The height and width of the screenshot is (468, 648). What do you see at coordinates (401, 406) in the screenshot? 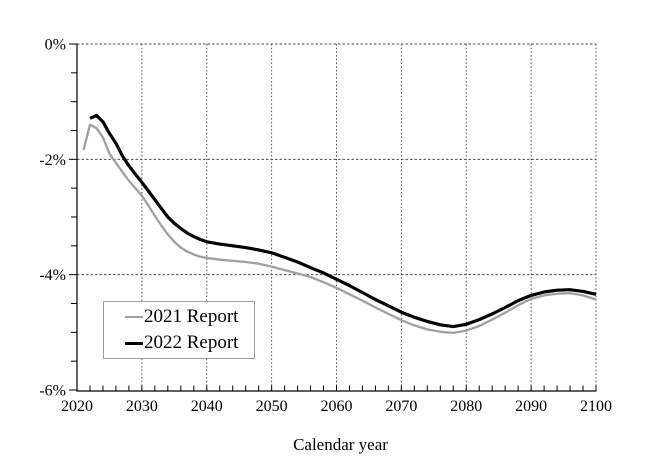
I see `x-tick-label-2070: 2070` at bounding box center [401, 406].